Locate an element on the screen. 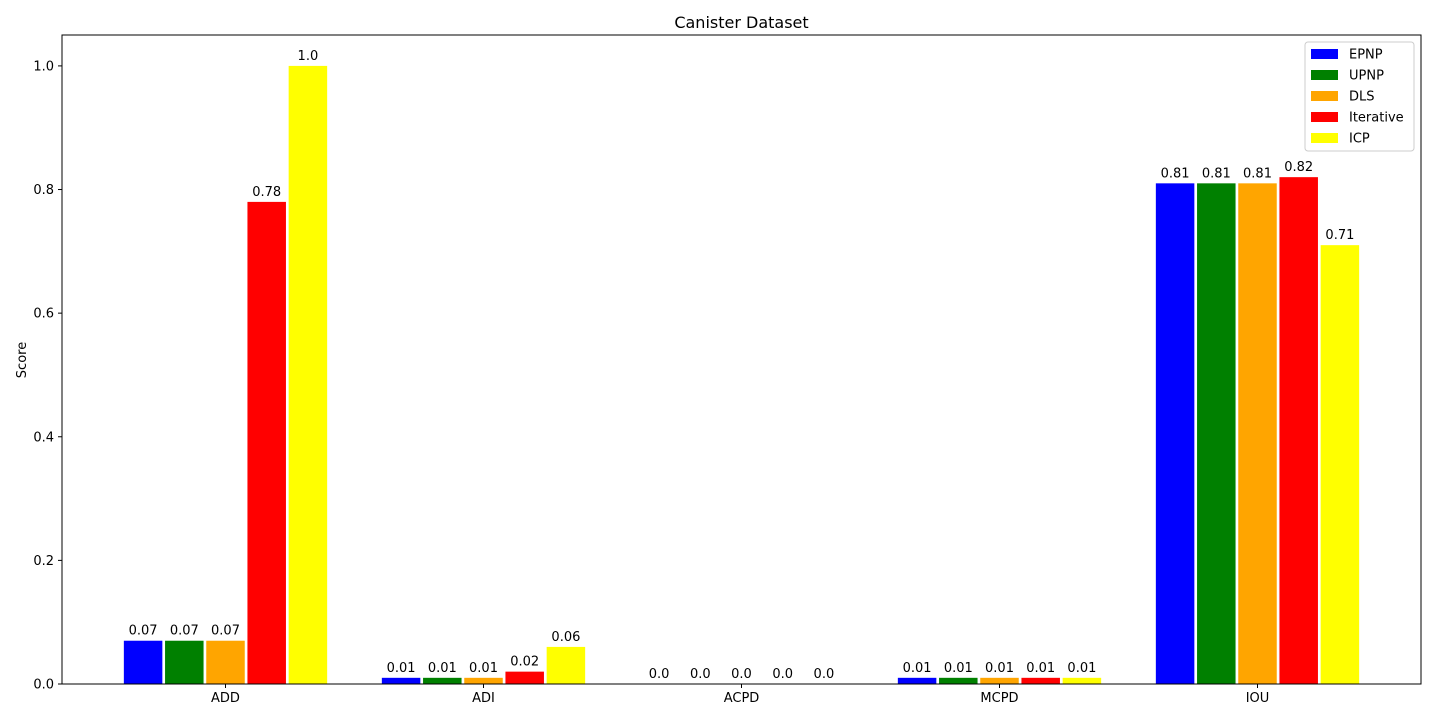  data-label-add-epnp: 0.07 is located at coordinates (143, 631).